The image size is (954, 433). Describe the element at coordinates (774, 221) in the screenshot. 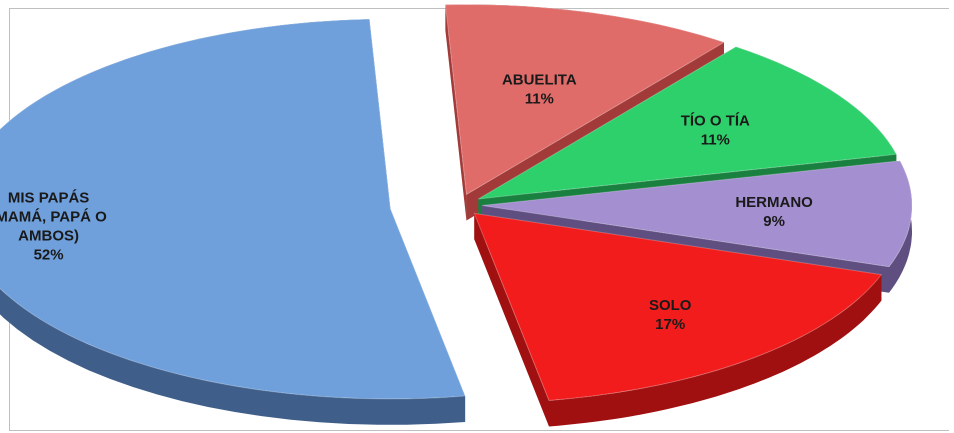

I see `slice-label-line: 9%` at that location.